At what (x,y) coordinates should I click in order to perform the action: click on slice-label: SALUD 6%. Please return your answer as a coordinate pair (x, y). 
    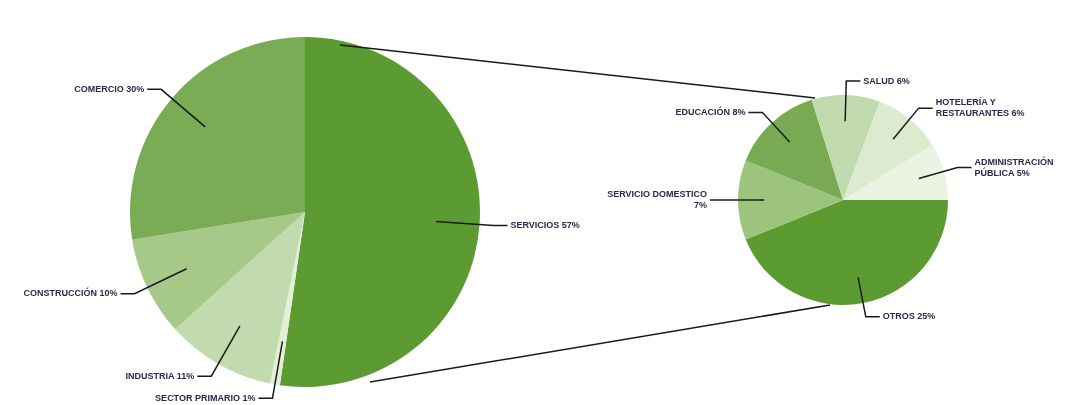
    Looking at the image, I should click on (886, 80).